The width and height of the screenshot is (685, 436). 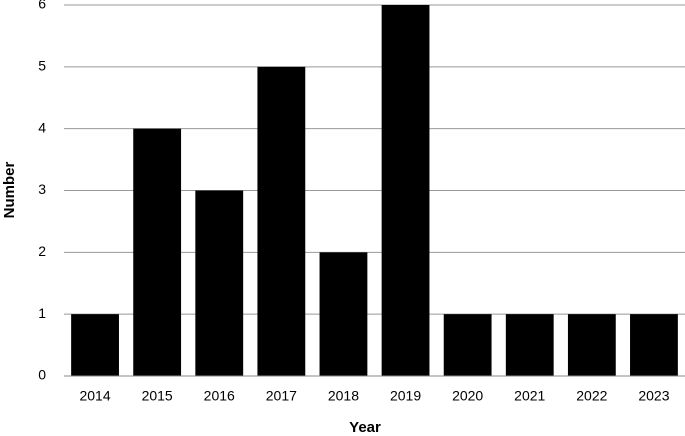 What do you see at coordinates (94, 396) in the screenshot?
I see `x-tick-label: 2014` at bounding box center [94, 396].